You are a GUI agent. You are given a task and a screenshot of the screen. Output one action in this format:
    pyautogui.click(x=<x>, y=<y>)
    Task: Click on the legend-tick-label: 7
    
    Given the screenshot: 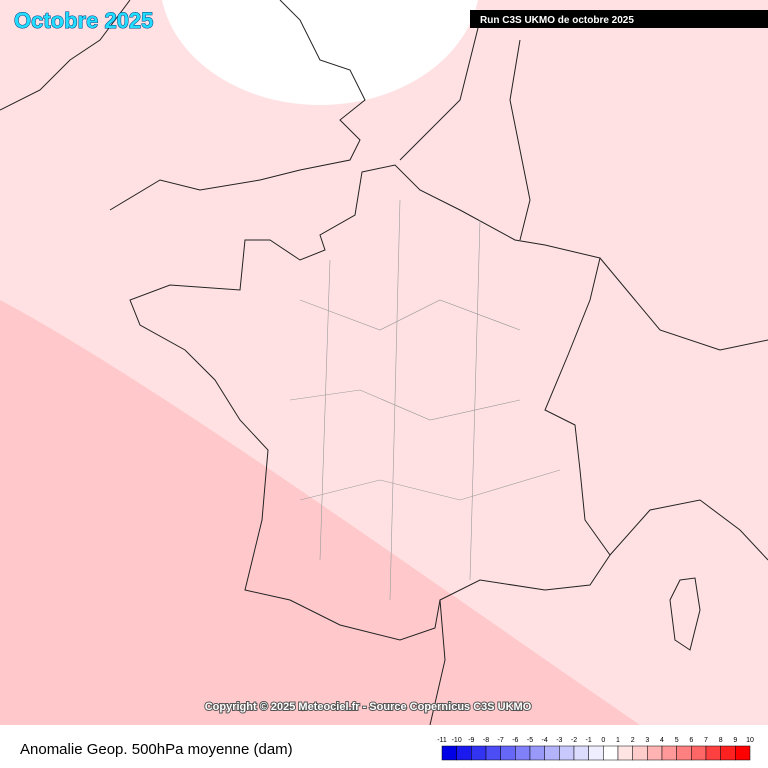 What is the action you would take?
    pyautogui.click(x=706, y=740)
    